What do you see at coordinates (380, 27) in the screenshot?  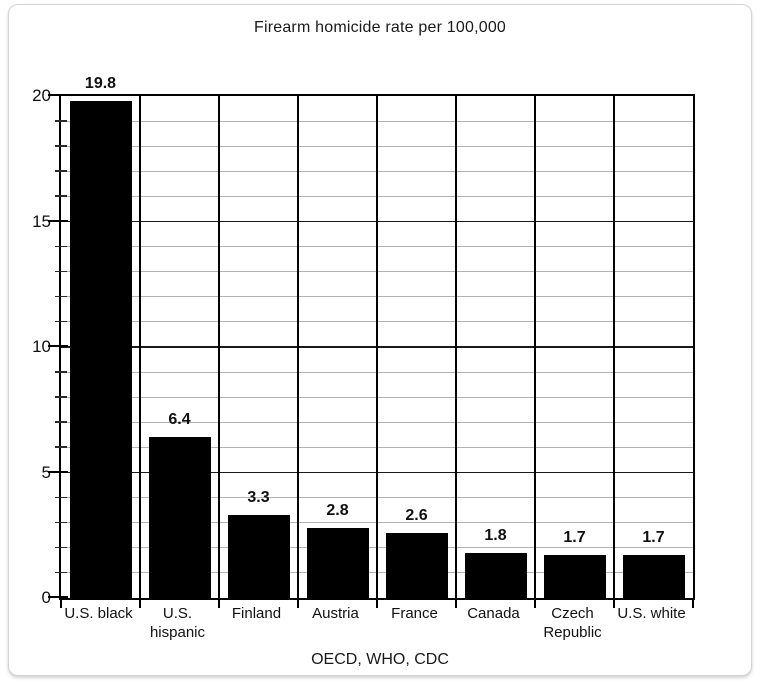 I see `chart-title: Firearm homicide rate per 100,000` at bounding box center [380, 27].